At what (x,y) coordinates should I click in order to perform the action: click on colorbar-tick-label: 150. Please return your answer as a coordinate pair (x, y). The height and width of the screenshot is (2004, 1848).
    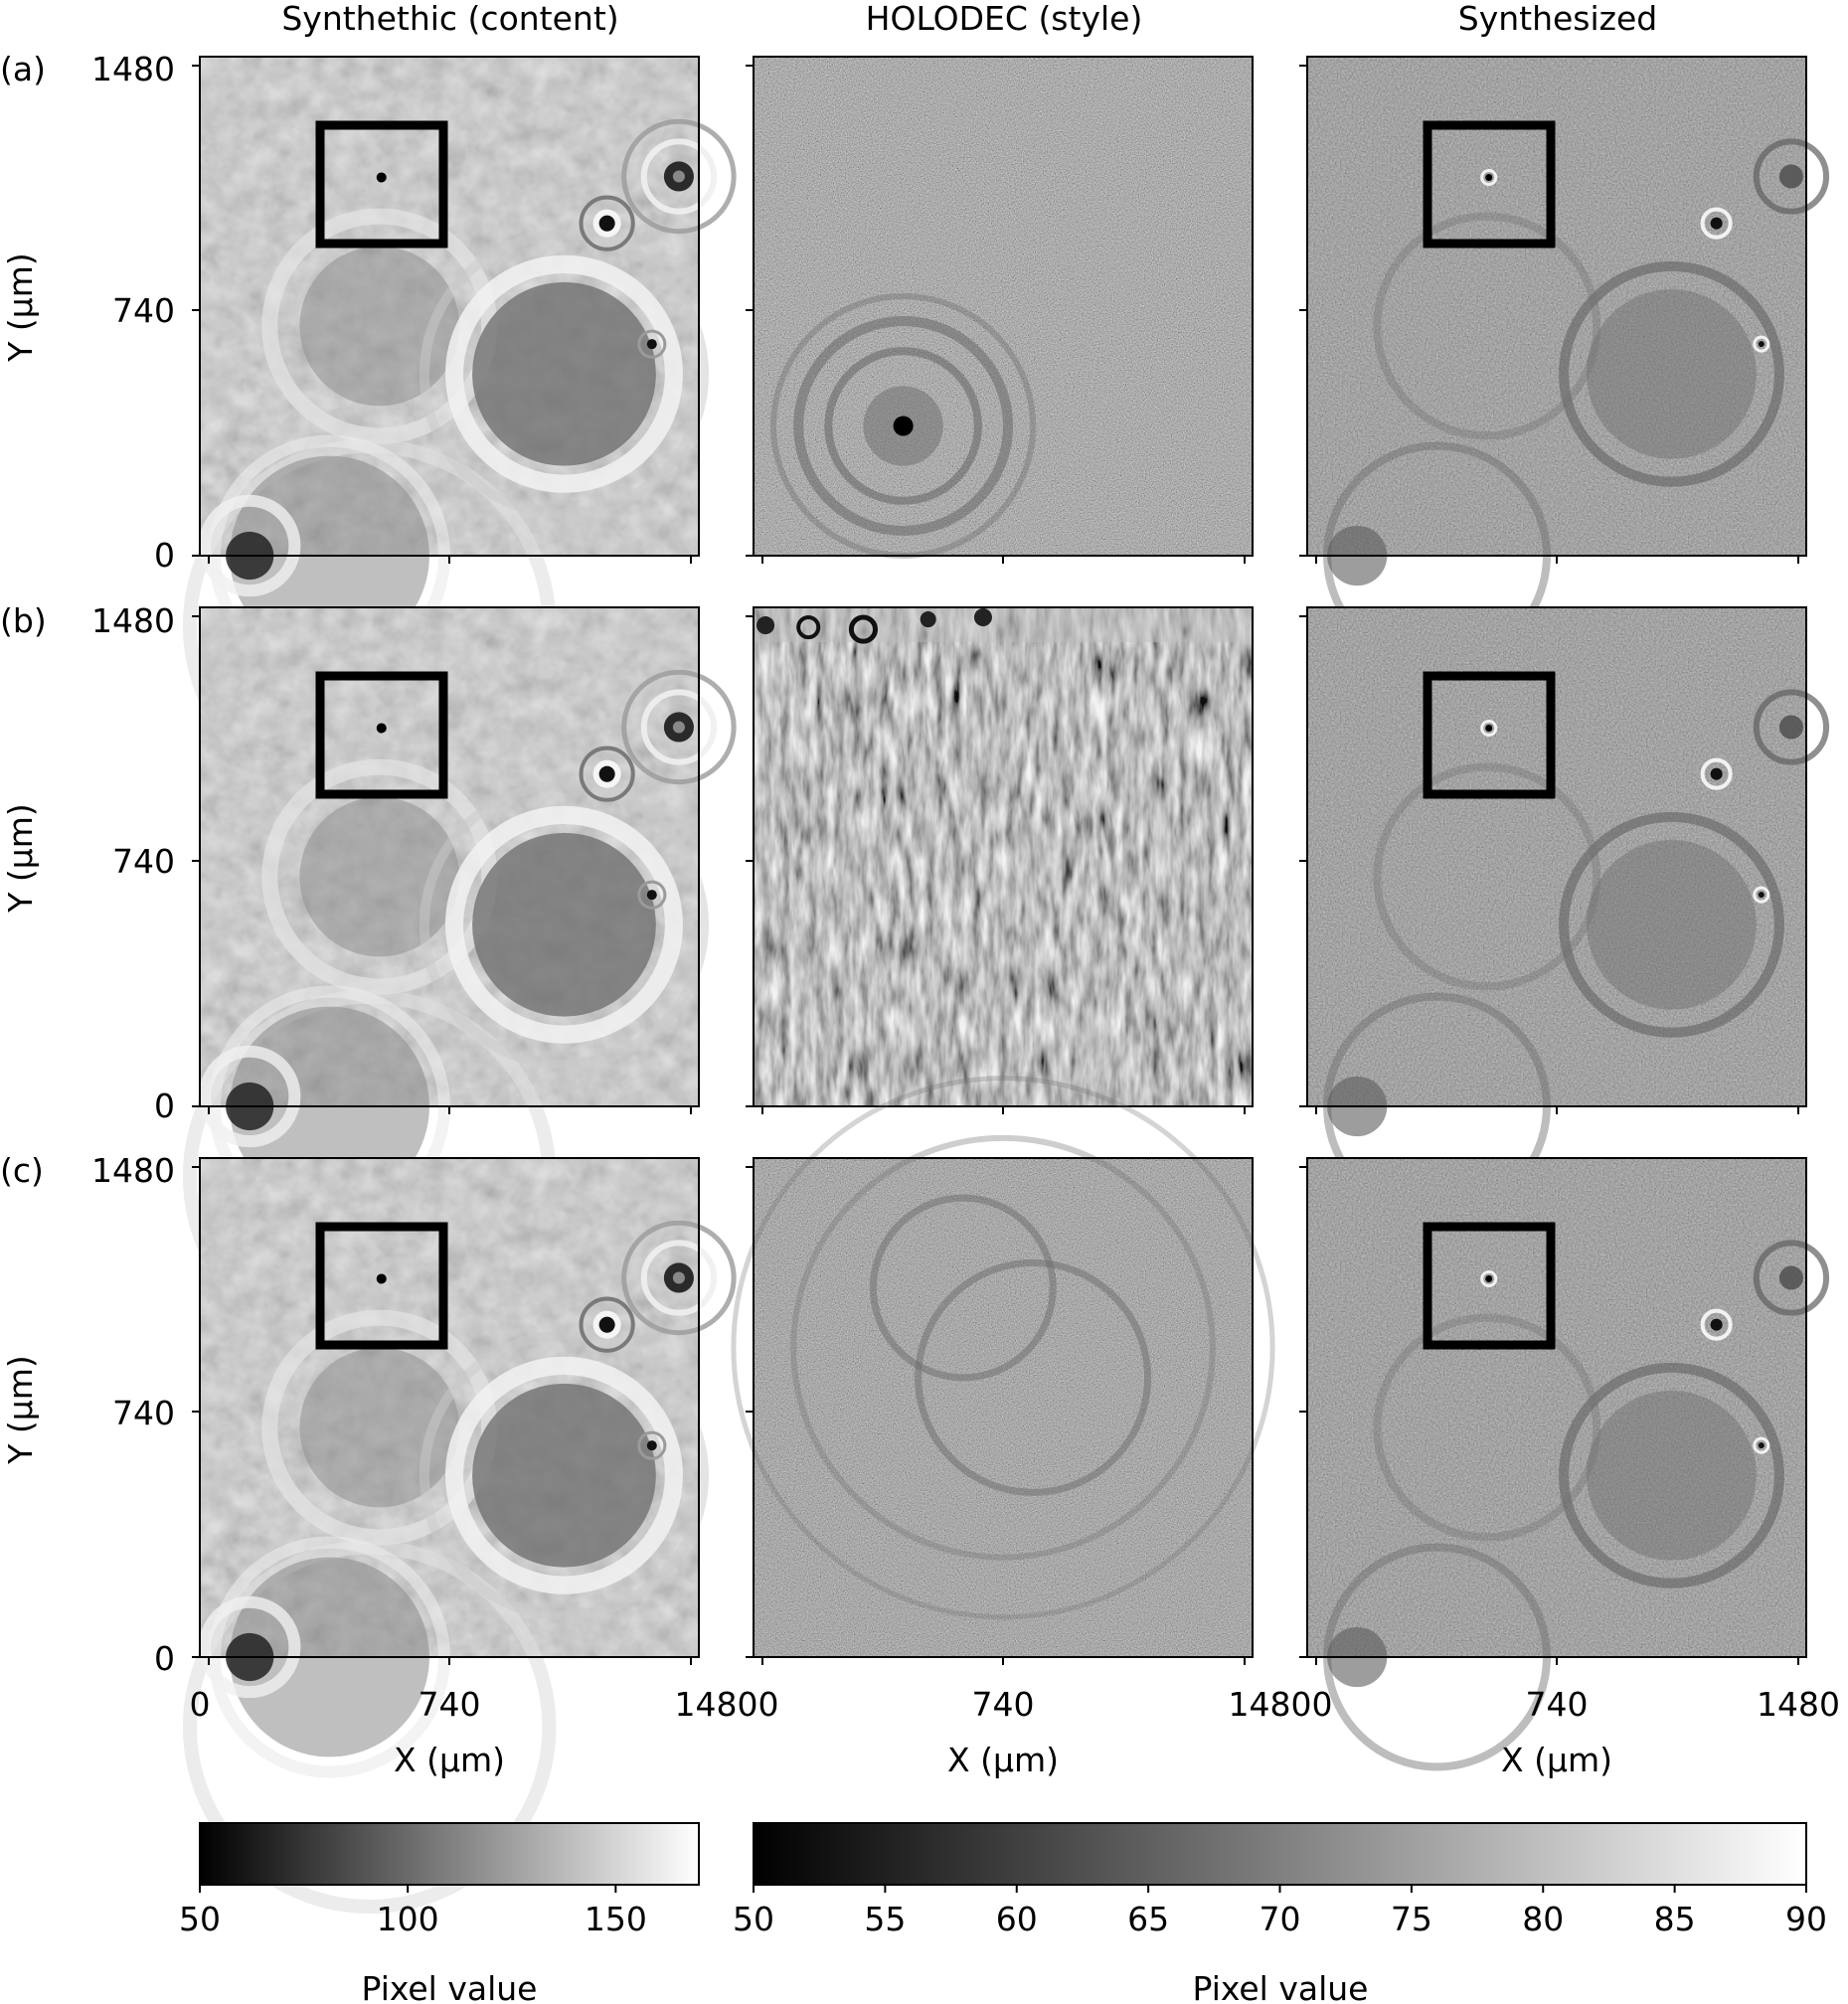
    Looking at the image, I should click on (616, 1919).